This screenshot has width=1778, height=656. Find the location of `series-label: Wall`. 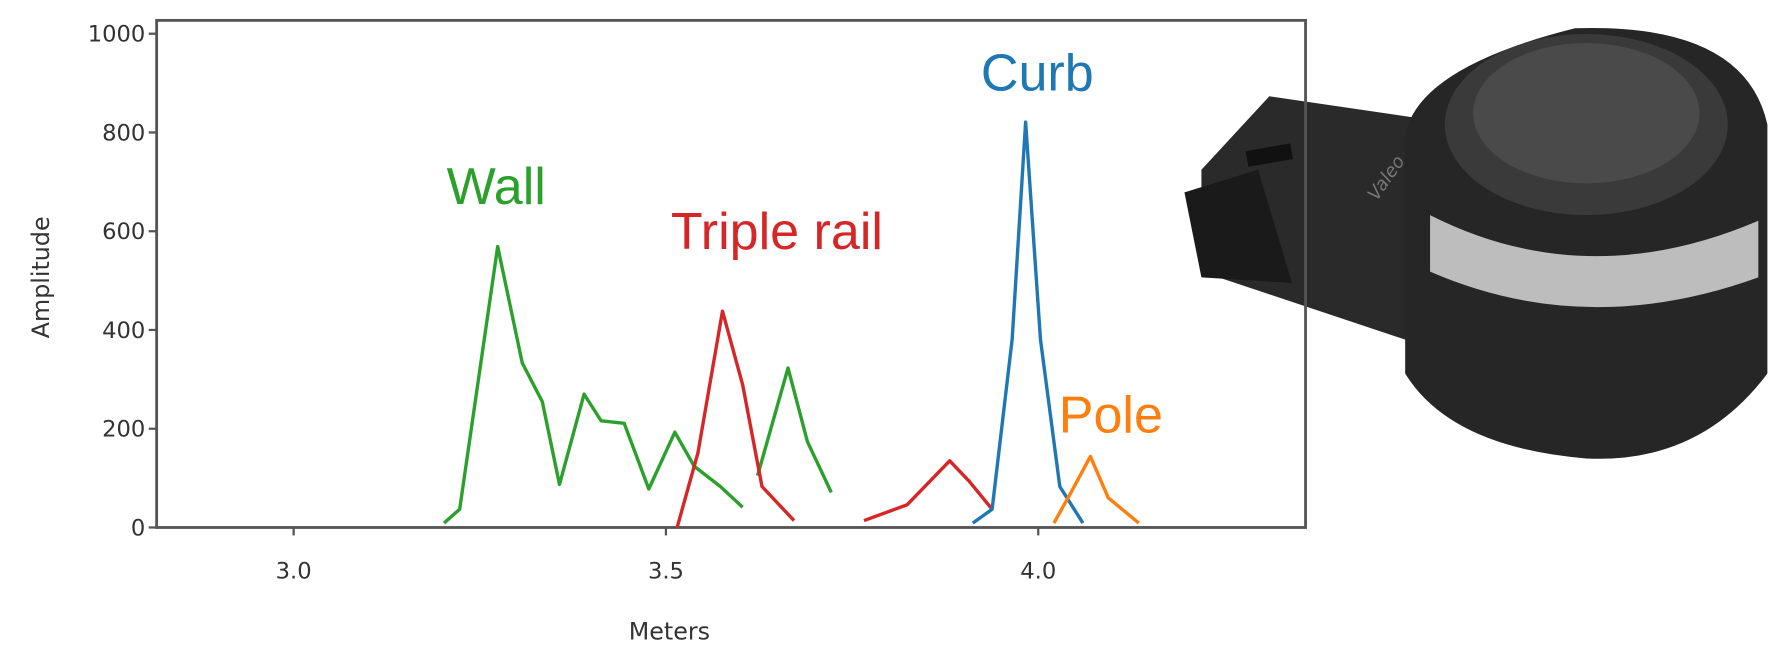

series-label: Wall is located at coordinates (496, 187).